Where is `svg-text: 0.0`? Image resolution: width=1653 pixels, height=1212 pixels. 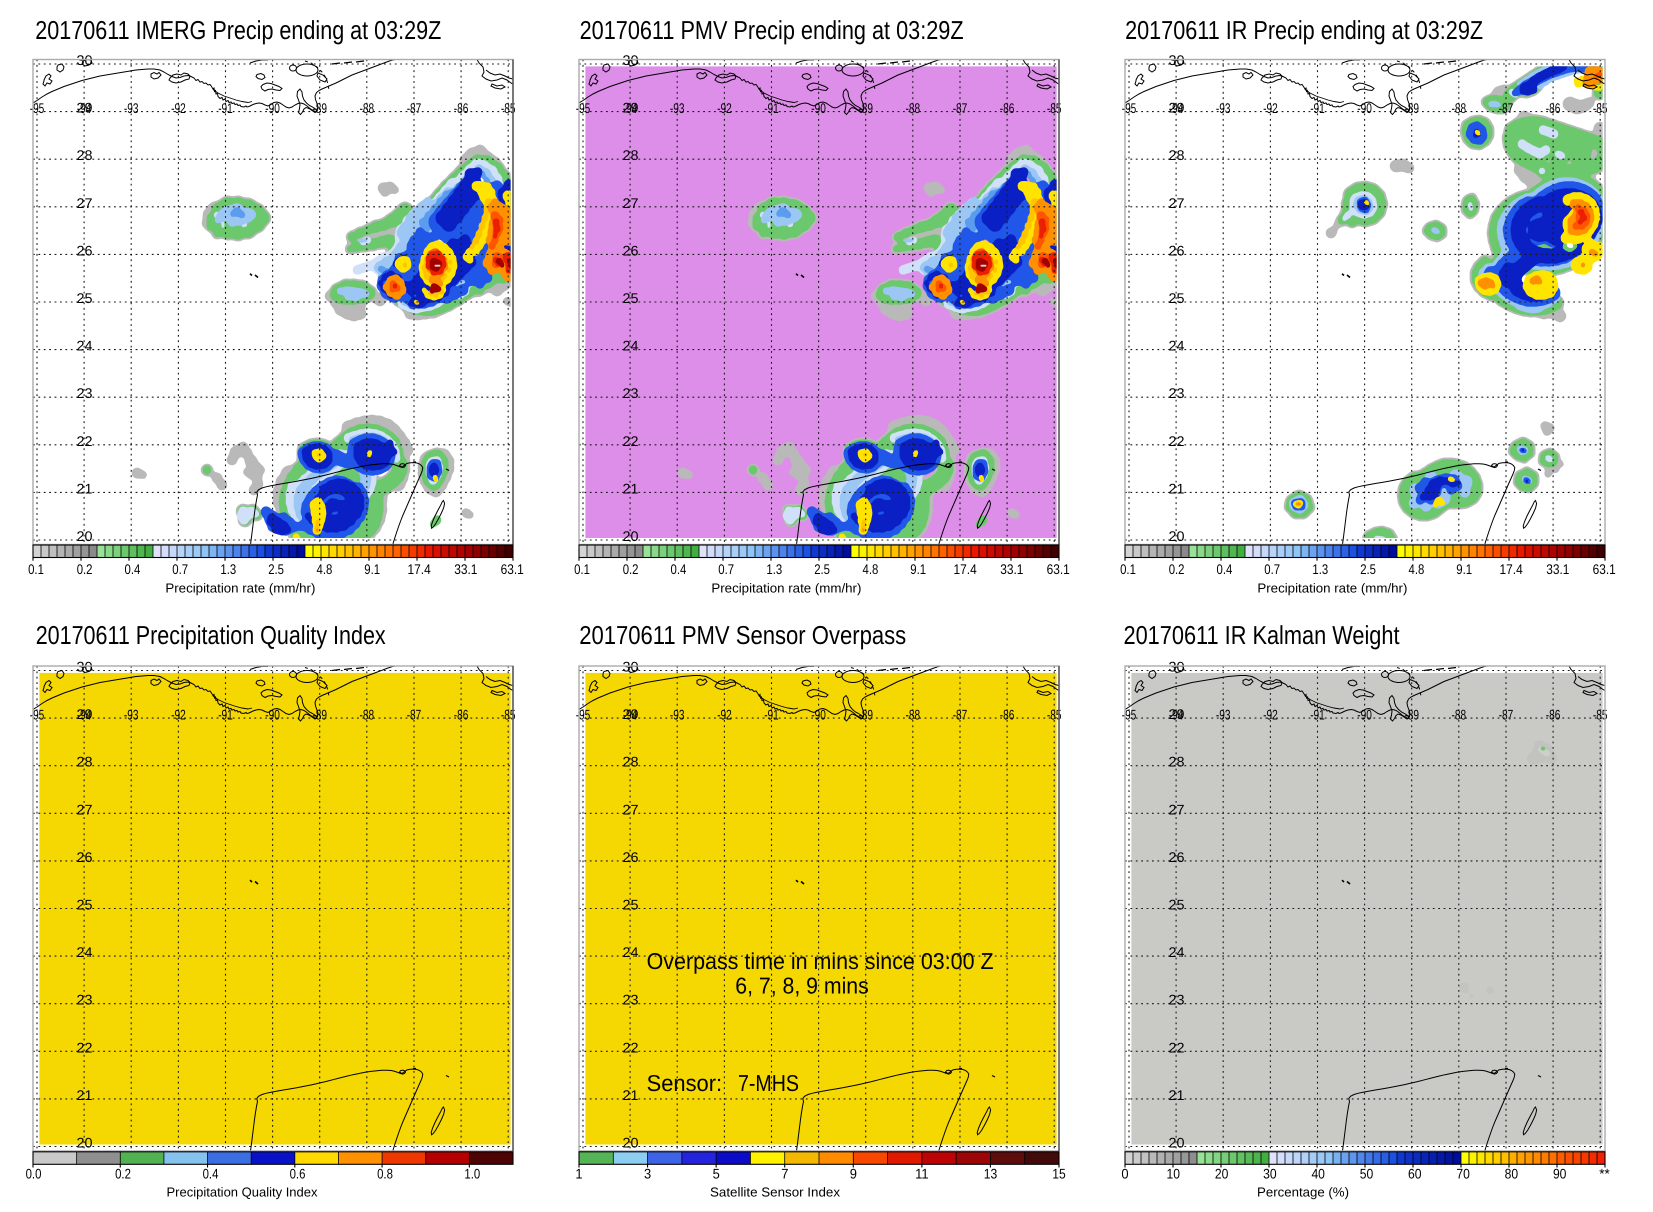 svg-text: 0.0 is located at coordinates (34, 1174).